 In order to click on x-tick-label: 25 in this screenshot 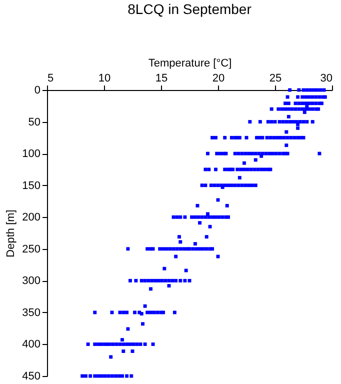, I will do `click(275, 78)`.